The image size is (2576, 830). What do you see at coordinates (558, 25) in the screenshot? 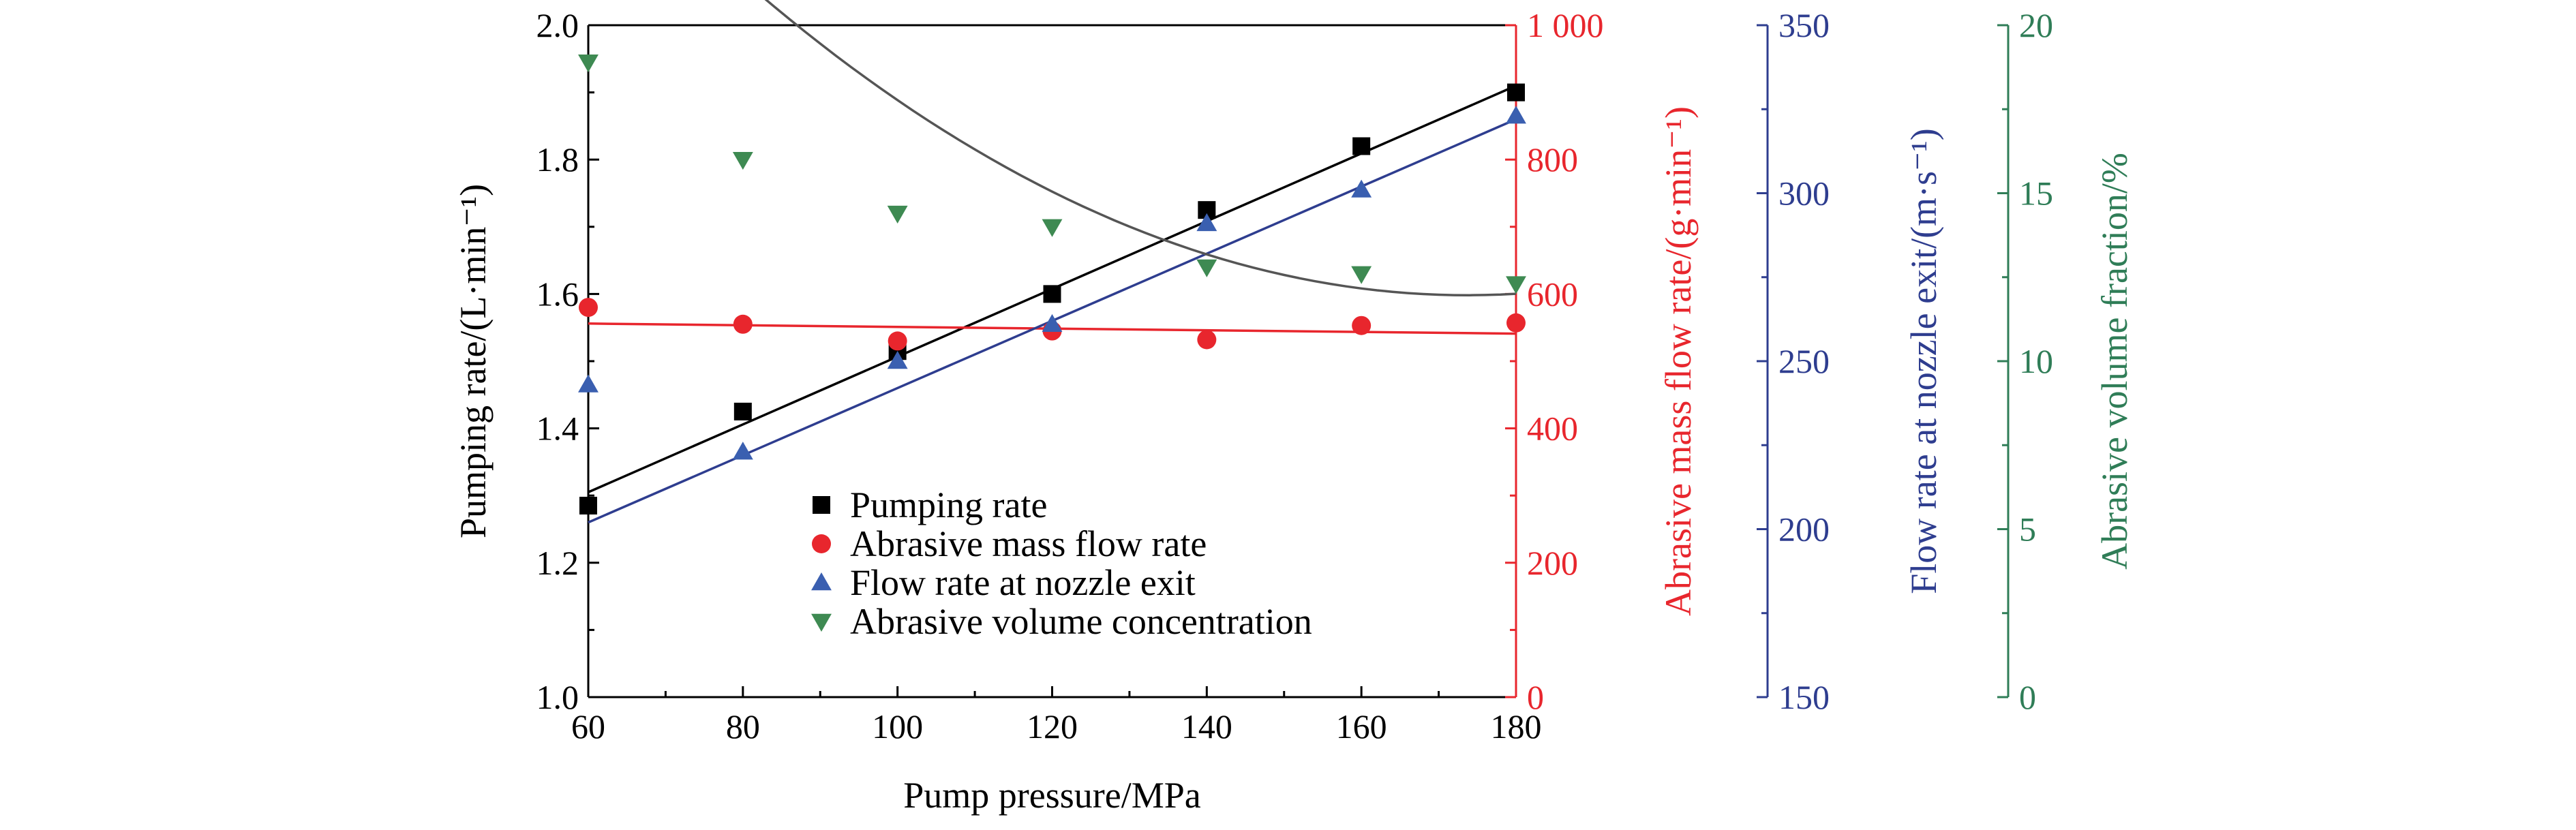
I see `left-tick-label: 2.0` at bounding box center [558, 25].